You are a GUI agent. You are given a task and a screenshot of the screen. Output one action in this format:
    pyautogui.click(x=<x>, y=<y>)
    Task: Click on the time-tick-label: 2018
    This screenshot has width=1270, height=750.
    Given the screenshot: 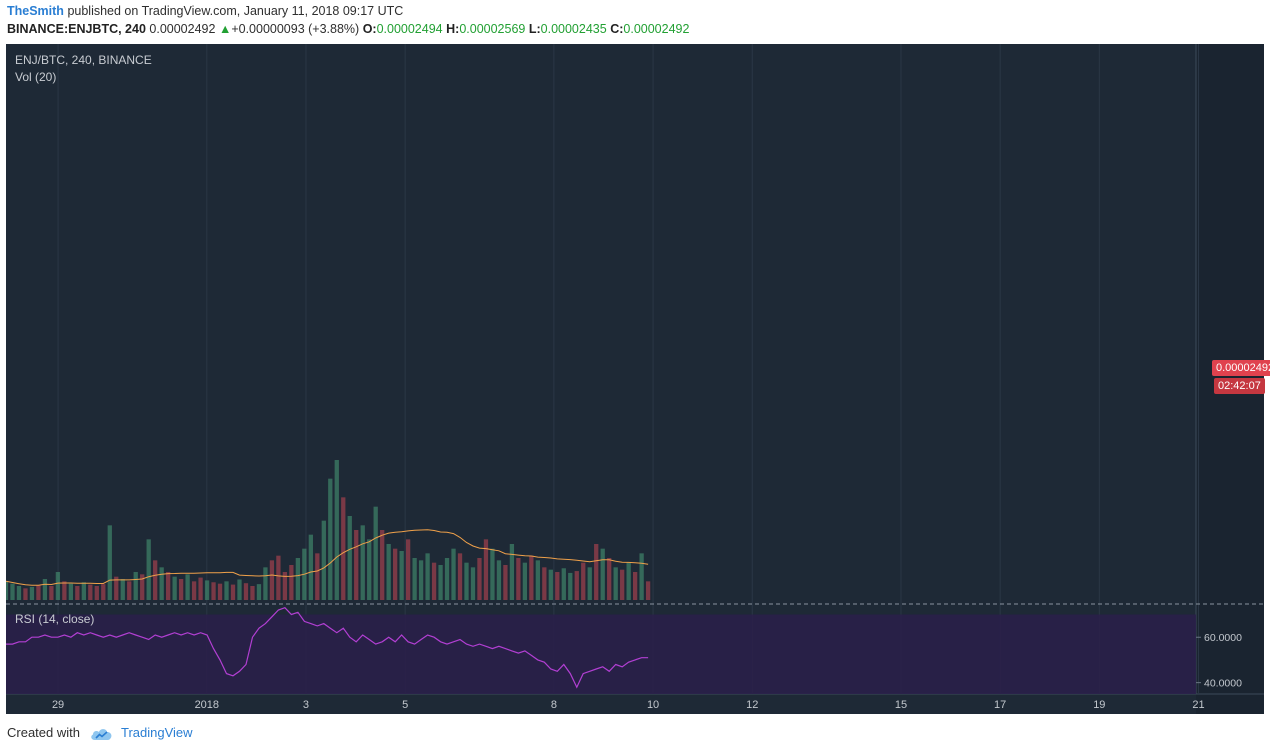 What is the action you would take?
    pyautogui.click(x=207, y=705)
    